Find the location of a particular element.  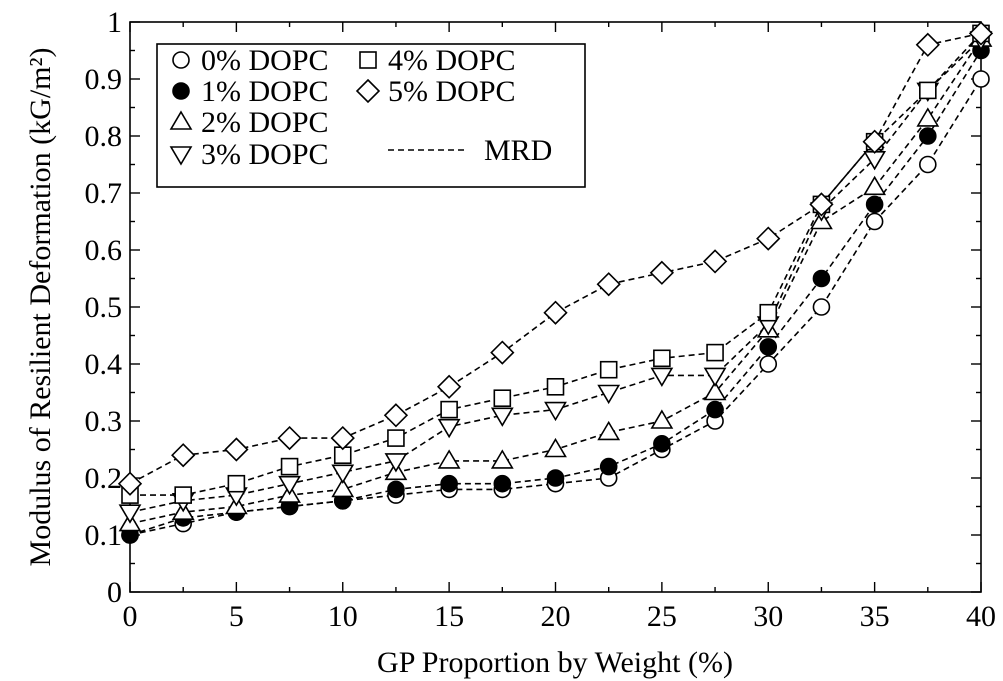

y-tick-label: 1 is located at coordinates (114, 22).